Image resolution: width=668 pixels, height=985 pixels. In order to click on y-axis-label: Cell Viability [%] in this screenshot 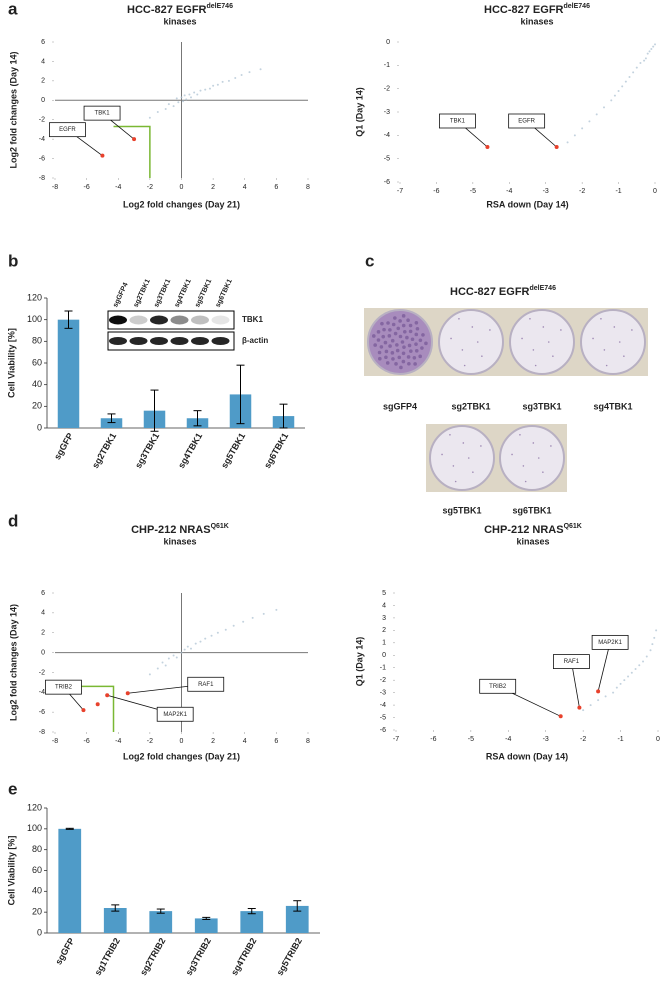, I will do `click(11, 363)`.